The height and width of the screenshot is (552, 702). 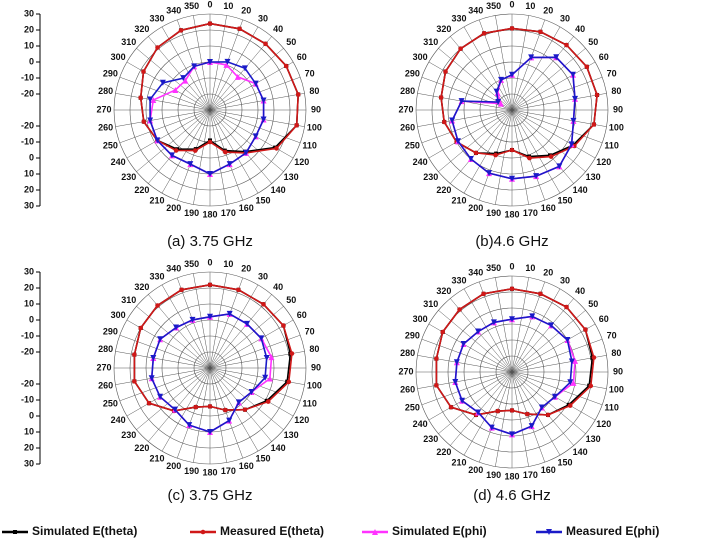 I want to click on angle-label: 170, so click(x=228, y=213).